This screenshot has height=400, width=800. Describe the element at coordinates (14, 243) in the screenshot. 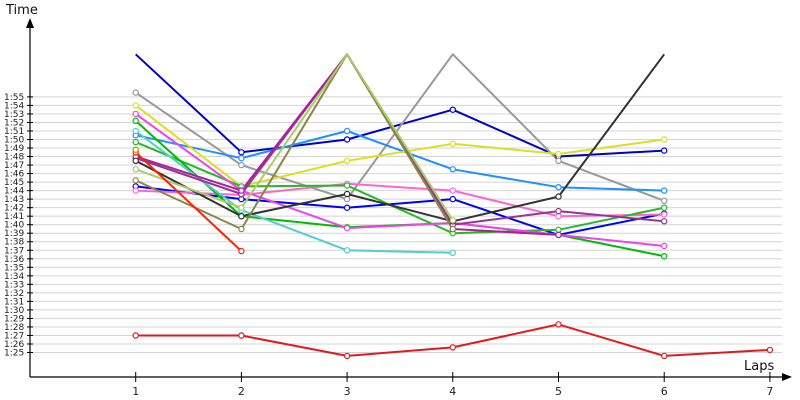

I see `y-tick-label: 1:38` at that location.